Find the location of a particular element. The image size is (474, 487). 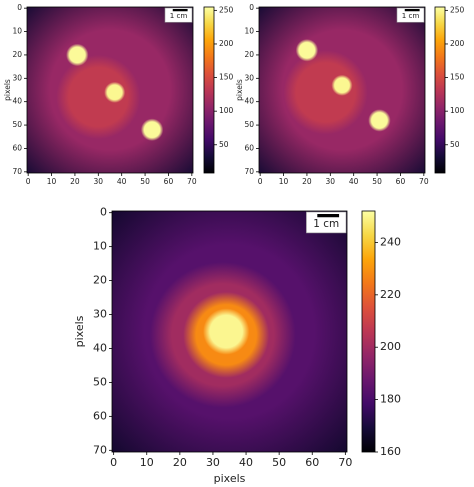

x-axis-label: pixels is located at coordinates (230, 478).